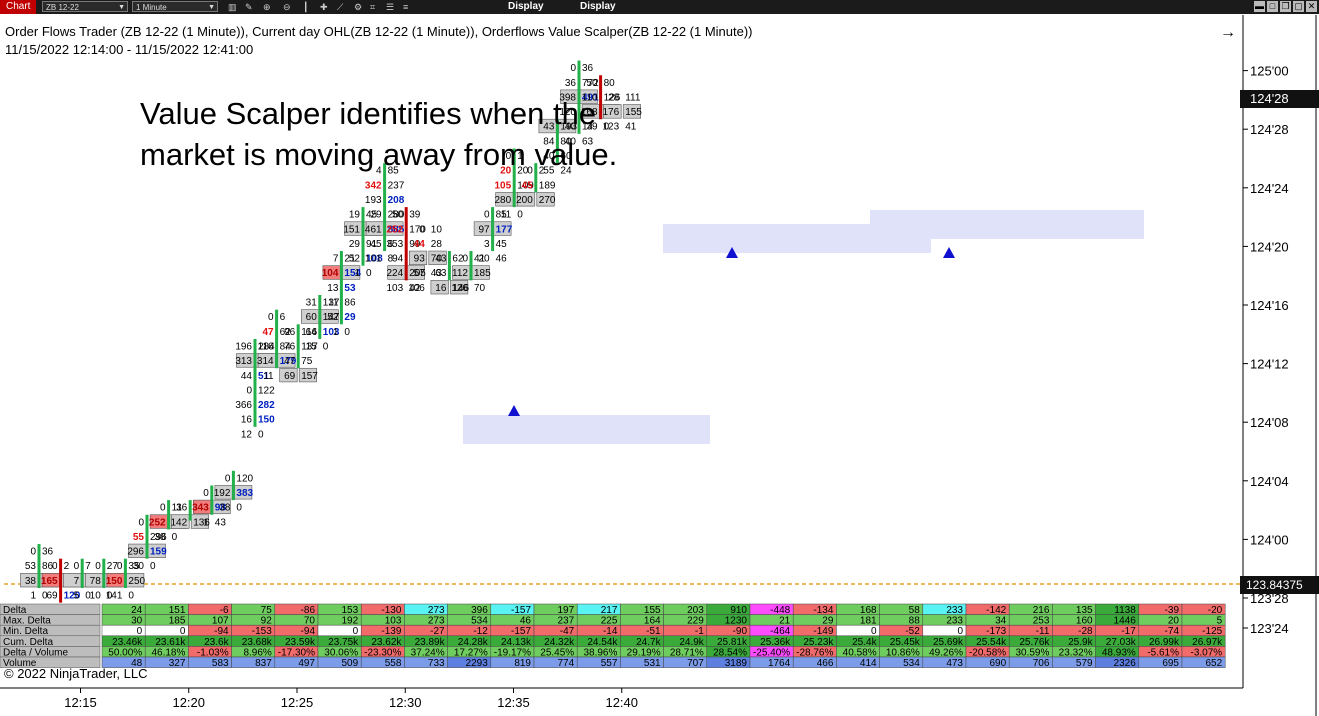 This screenshot has width=1319, height=716. What do you see at coordinates (398, 259) in the screenshot?
I see `footprint-value: 94` at bounding box center [398, 259].